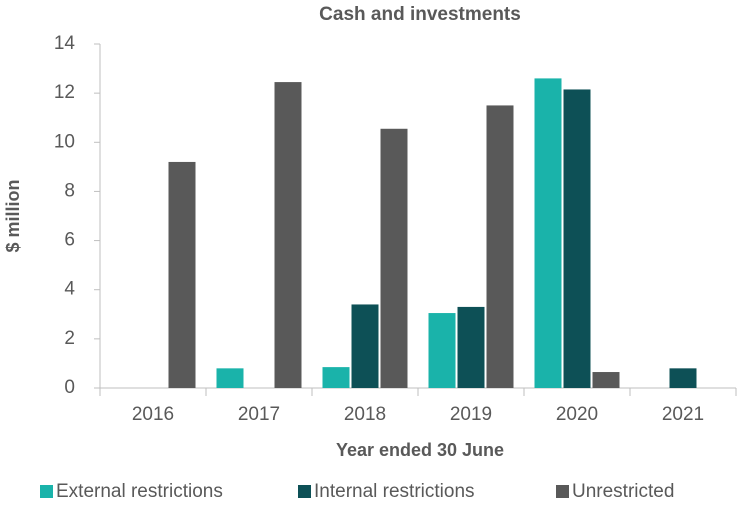 This screenshot has width=741, height=505. Describe the element at coordinates (69, 338) in the screenshot. I see `y-tick-label: 2` at that location.